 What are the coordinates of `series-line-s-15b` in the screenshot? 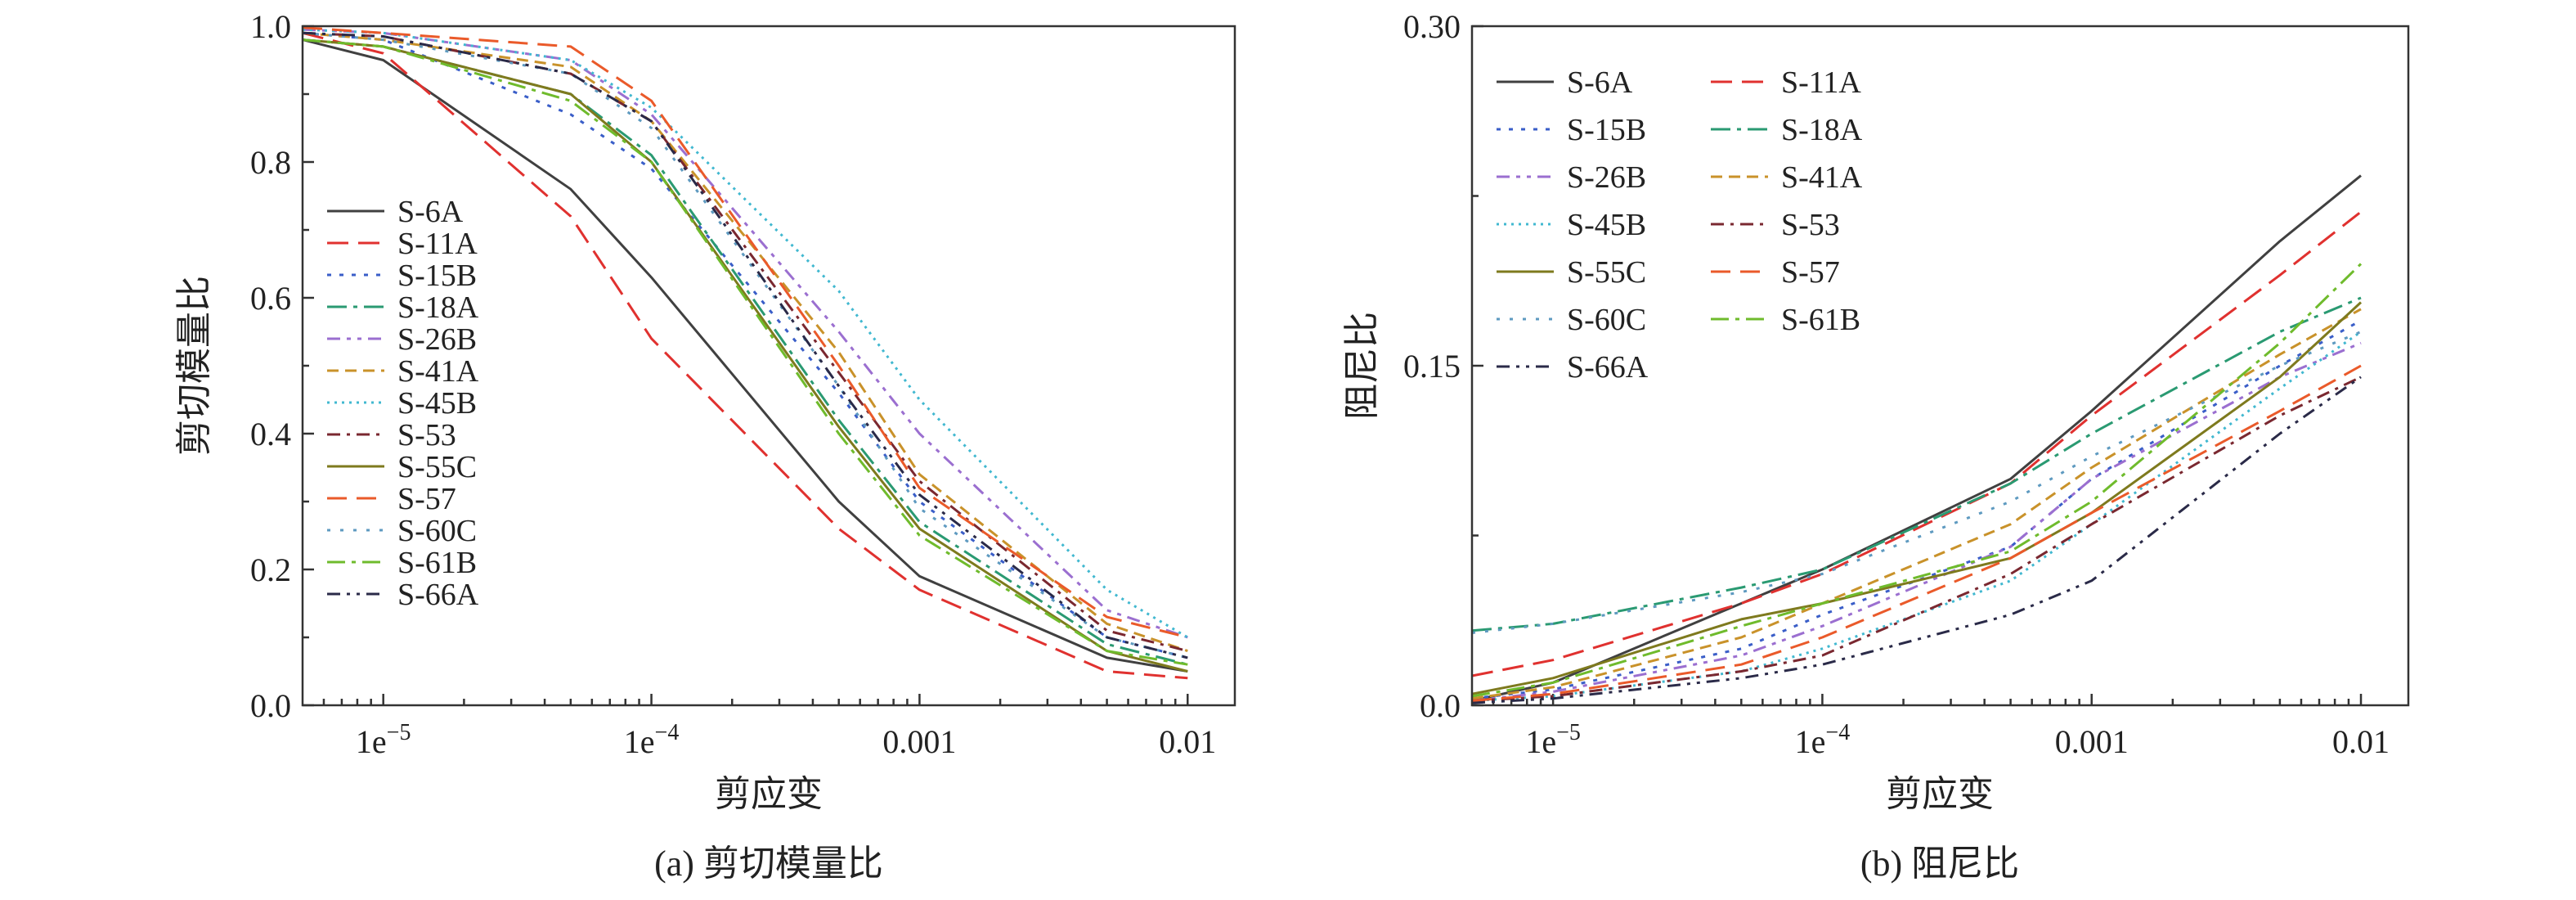 It's located at (1917, 510).